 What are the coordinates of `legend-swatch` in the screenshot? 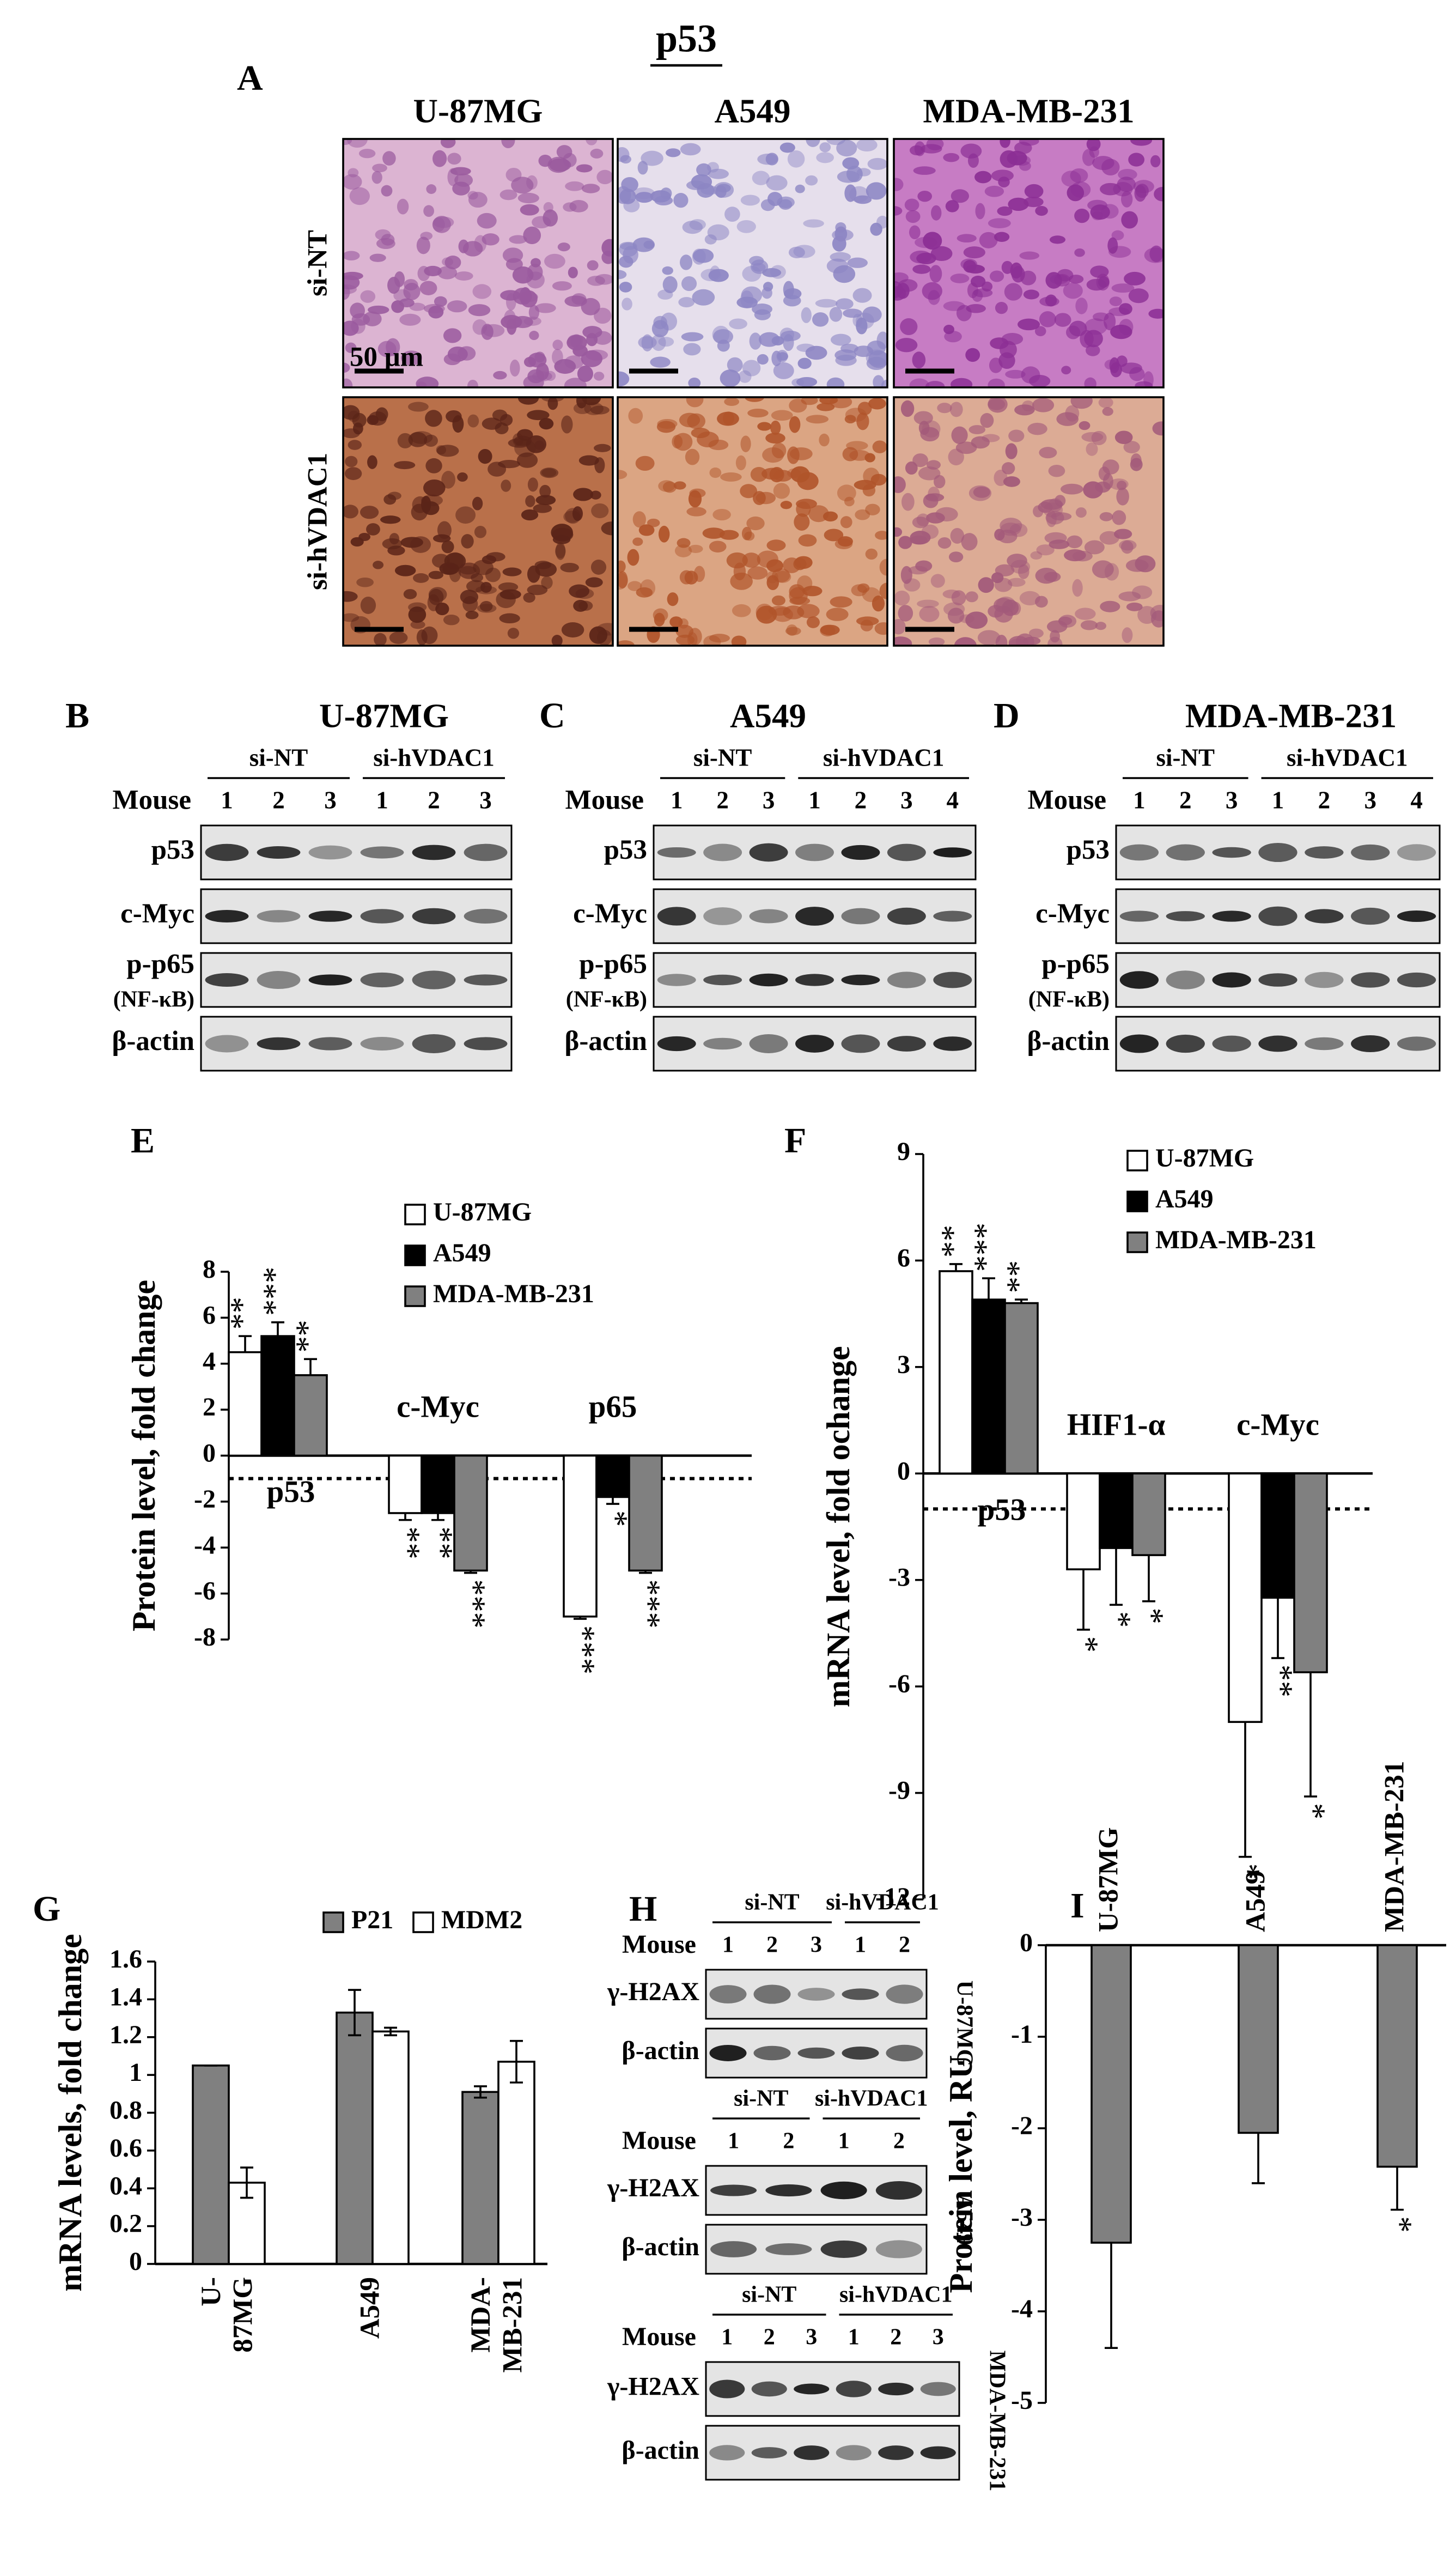 It's located at (423, 1922).